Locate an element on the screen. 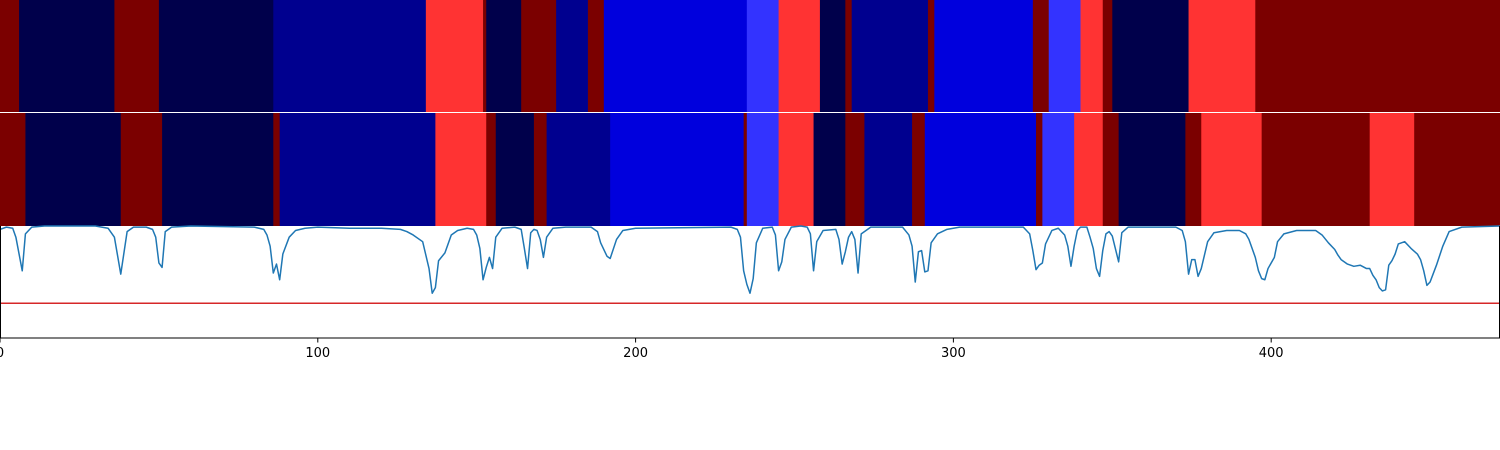 This screenshot has height=450, width=1500. x-tick-label: 0 is located at coordinates (2, 353).